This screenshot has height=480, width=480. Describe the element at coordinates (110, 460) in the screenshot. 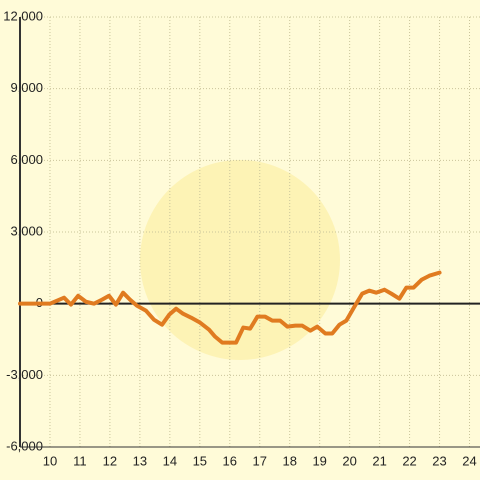

I see `x-tick-label: 12` at that location.